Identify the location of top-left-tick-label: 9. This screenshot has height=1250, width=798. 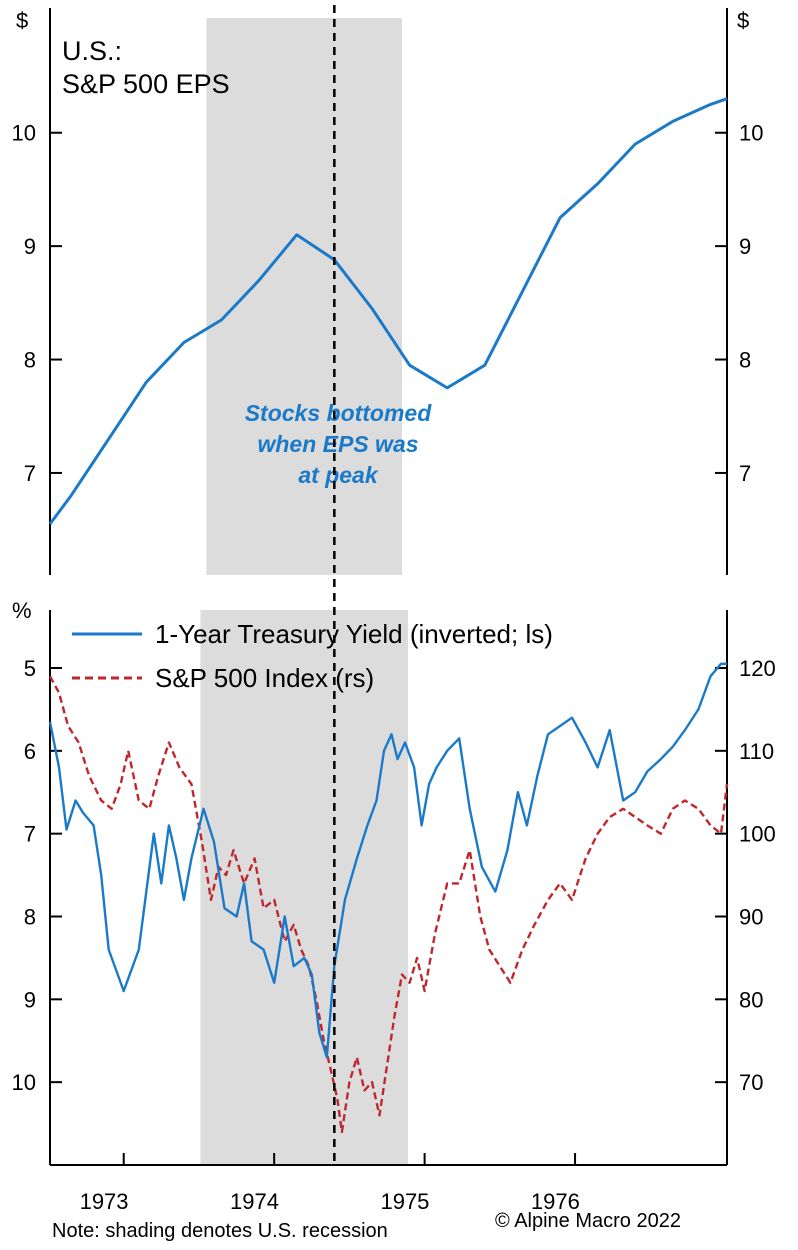
(30, 246).